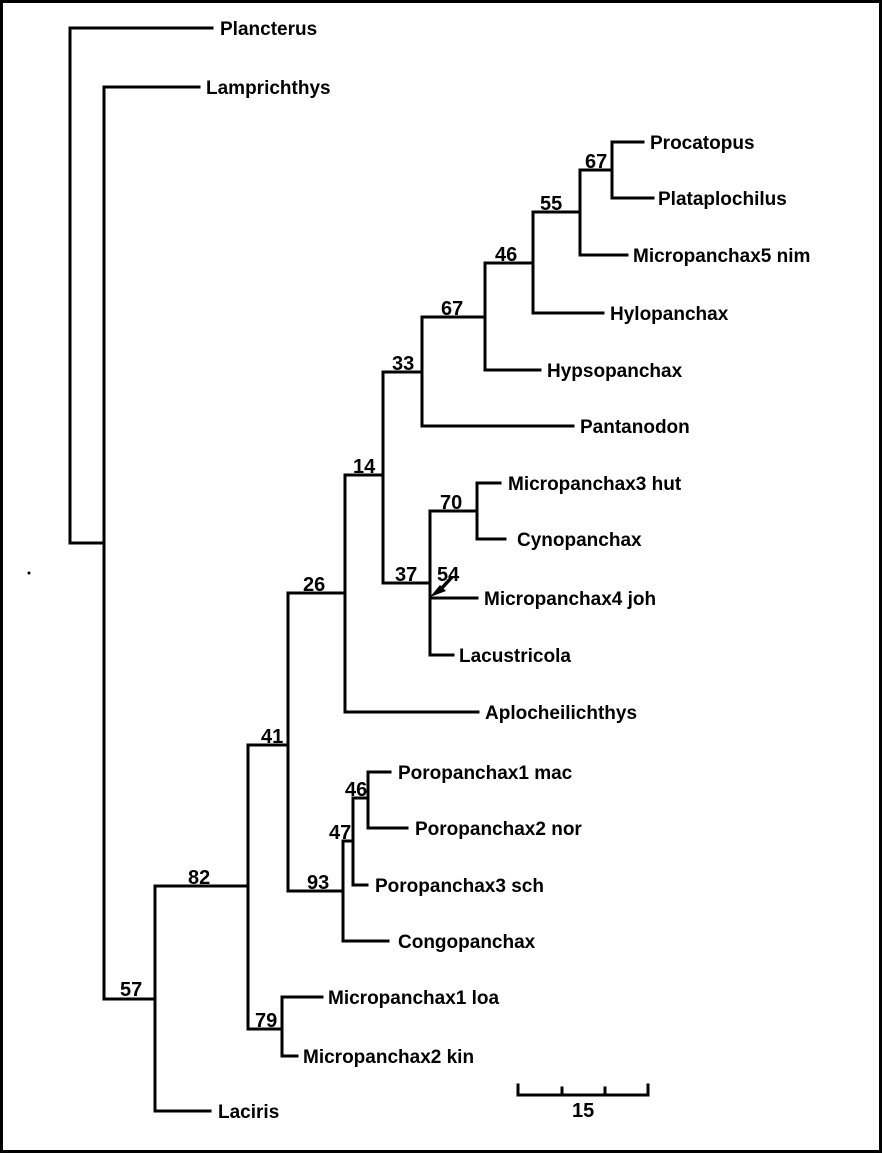 This screenshot has width=882, height=1153. I want to click on node-pointer-arrow-shaft, so click(446, 583).